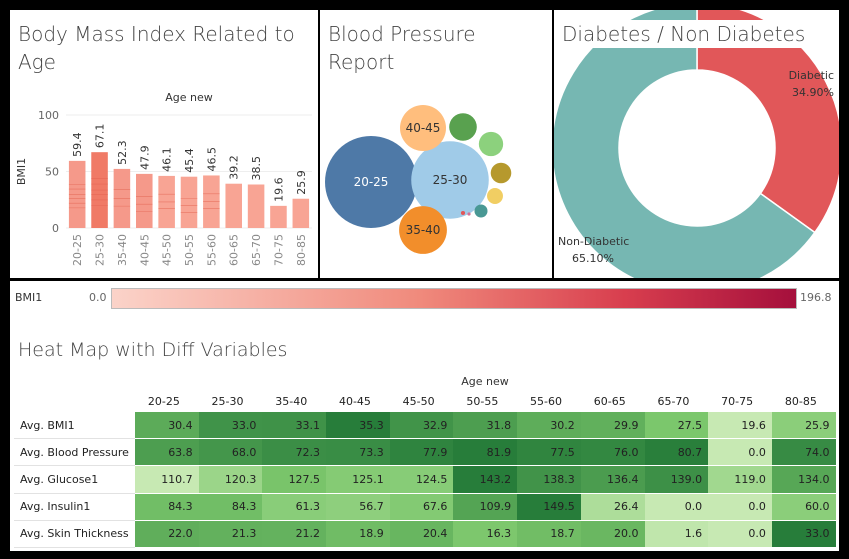  I want to click on heatmap-column-label: 50-55, so click(482, 401).